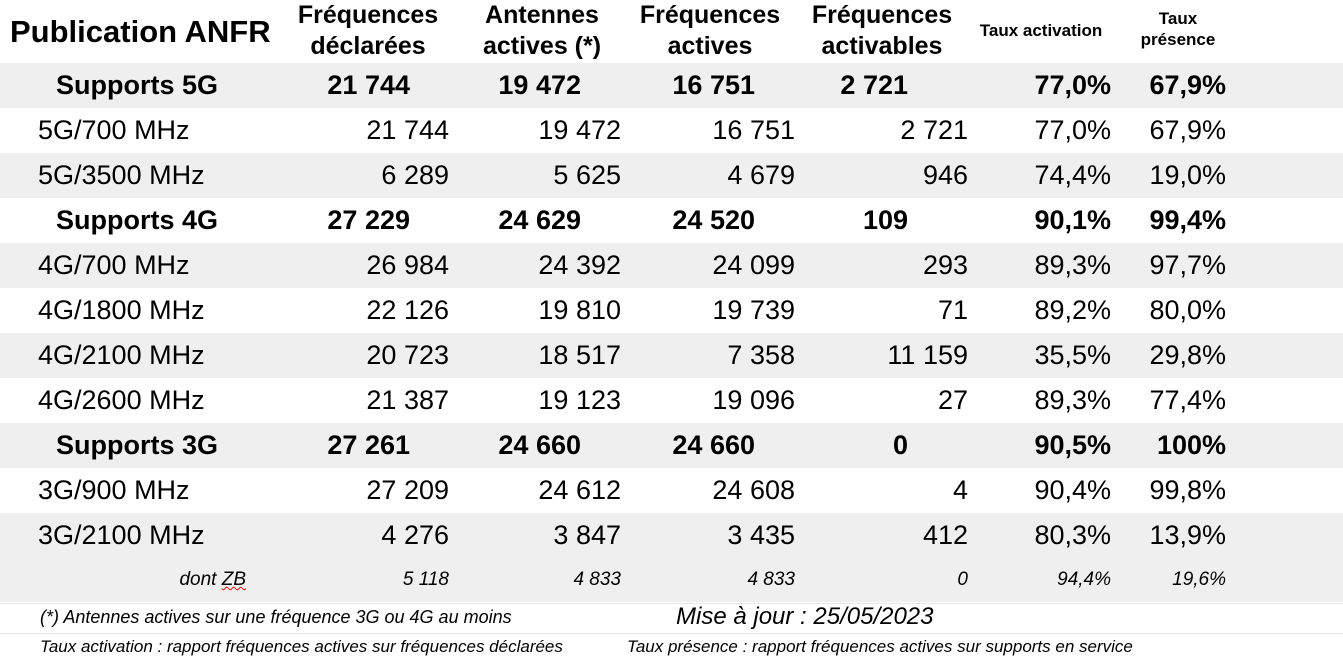  Describe the element at coordinates (579, 490) in the screenshot. I see `cell-antennes-actives: 24 612` at that location.